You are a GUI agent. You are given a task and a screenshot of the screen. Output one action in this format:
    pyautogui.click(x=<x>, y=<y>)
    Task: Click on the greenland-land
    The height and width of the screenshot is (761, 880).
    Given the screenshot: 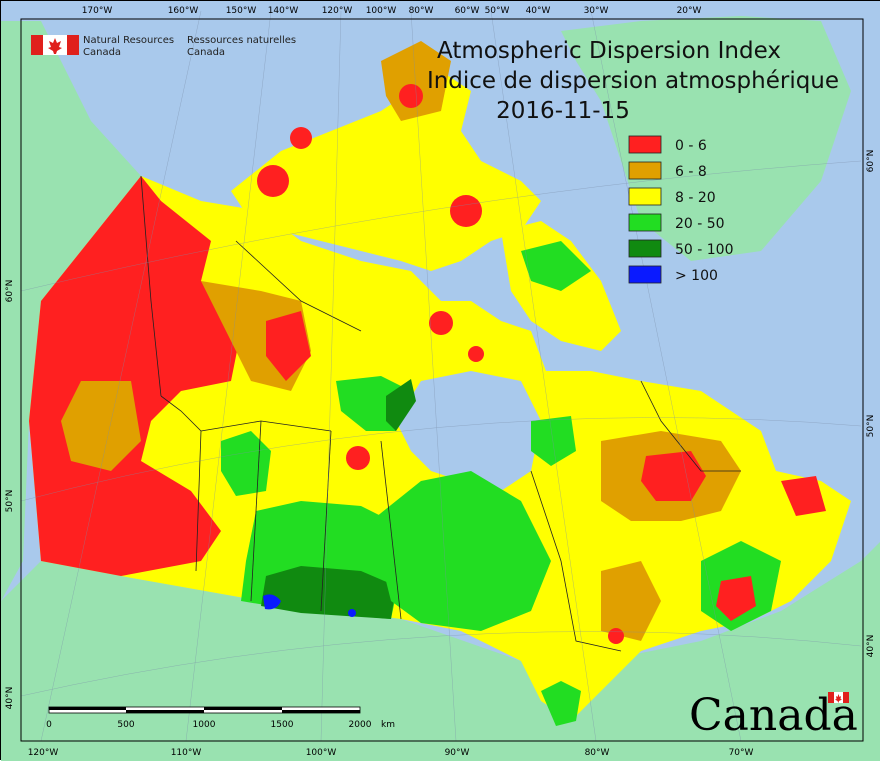 What is the action you would take?
    pyautogui.click(x=706, y=138)
    